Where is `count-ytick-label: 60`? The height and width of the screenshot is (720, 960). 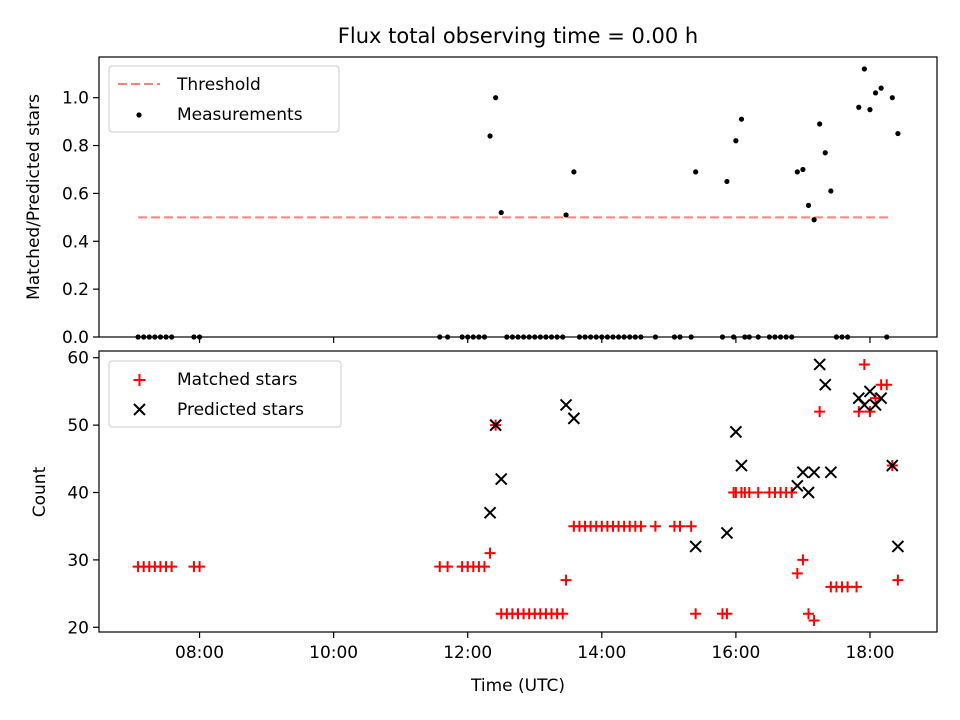
count-ytick-label: 60 is located at coordinates (78, 359).